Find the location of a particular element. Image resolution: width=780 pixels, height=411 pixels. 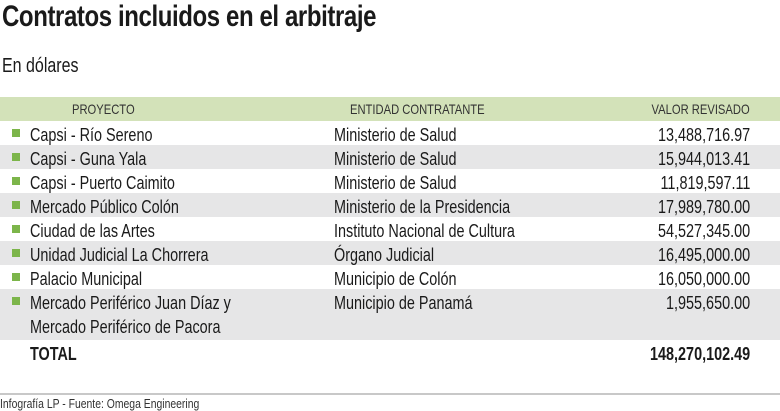

total-label: TOTAL is located at coordinates (53, 354).